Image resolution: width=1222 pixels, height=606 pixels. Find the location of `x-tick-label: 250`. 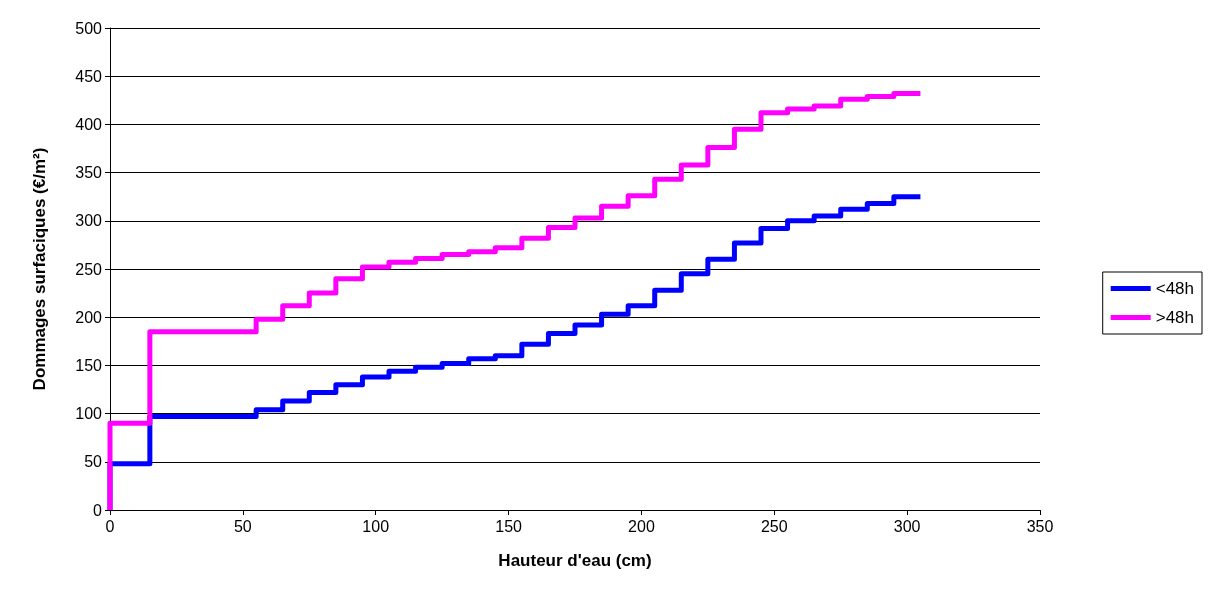

x-tick-label: 250 is located at coordinates (774, 526).